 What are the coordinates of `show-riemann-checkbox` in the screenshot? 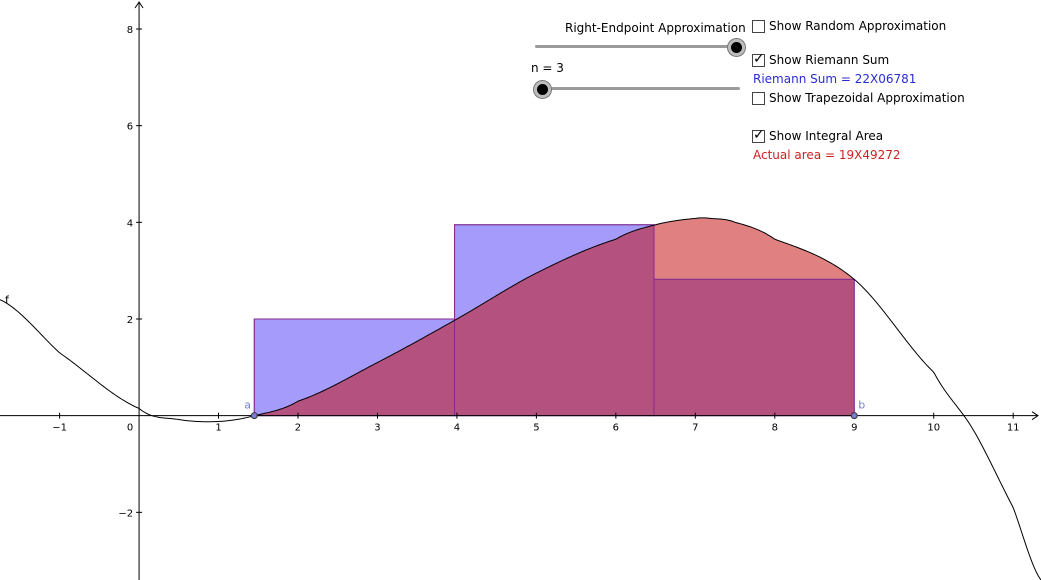 It's located at (758, 59).